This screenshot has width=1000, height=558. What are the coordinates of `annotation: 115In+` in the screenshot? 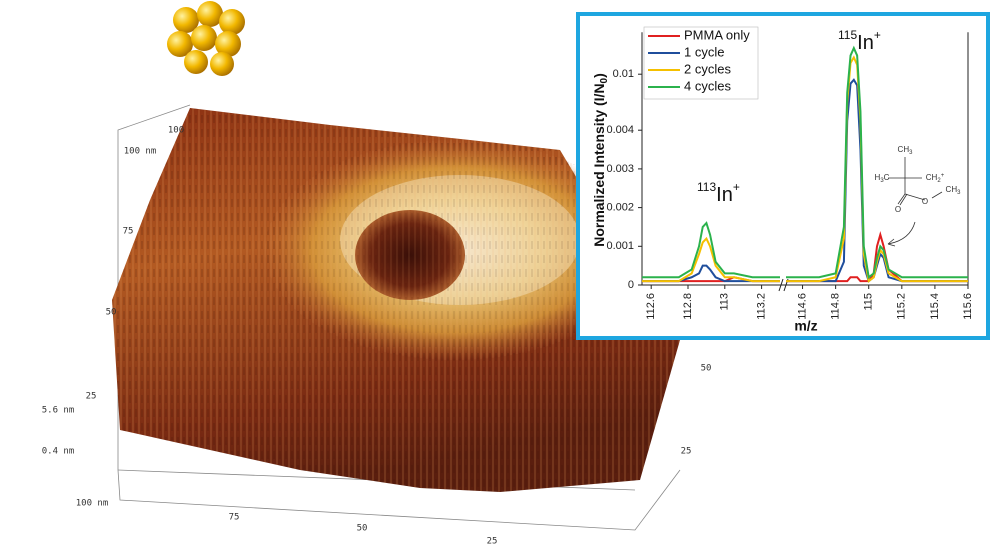 It's located at (859, 41).